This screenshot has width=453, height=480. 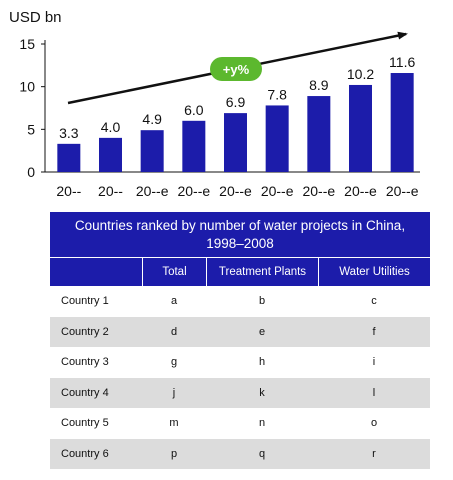 What do you see at coordinates (374, 362) in the screenshot?
I see `cell-water-utilities: i` at bounding box center [374, 362].